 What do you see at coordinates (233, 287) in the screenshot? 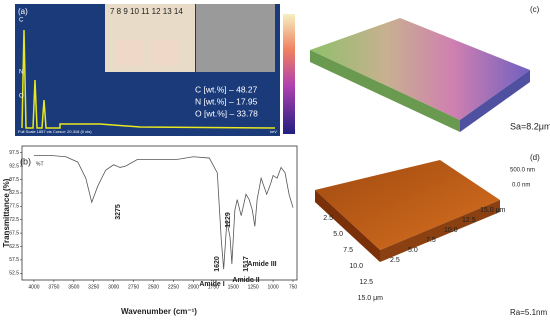
I see `x-tick-label: 1500` at bounding box center [233, 287].